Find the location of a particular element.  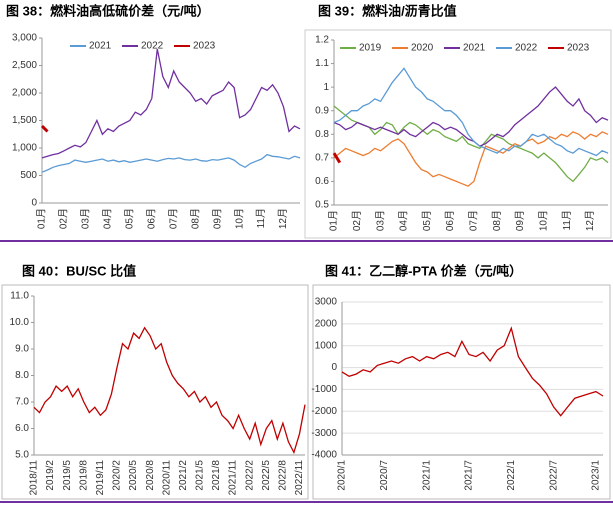

y-tick-label: 0.5 is located at coordinates (322, 205).